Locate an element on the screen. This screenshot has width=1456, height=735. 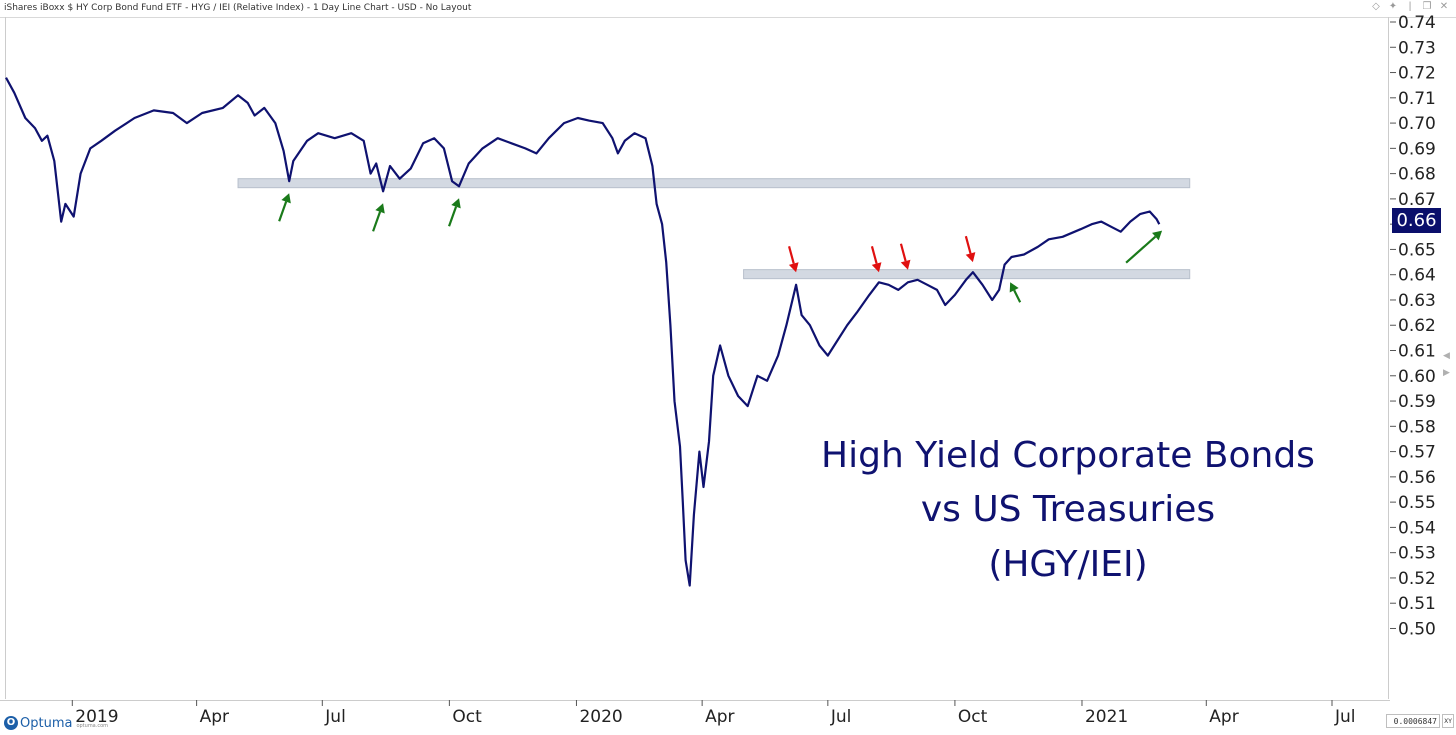
y-tick-label: 0.72 is located at coordinates (1417, 74).